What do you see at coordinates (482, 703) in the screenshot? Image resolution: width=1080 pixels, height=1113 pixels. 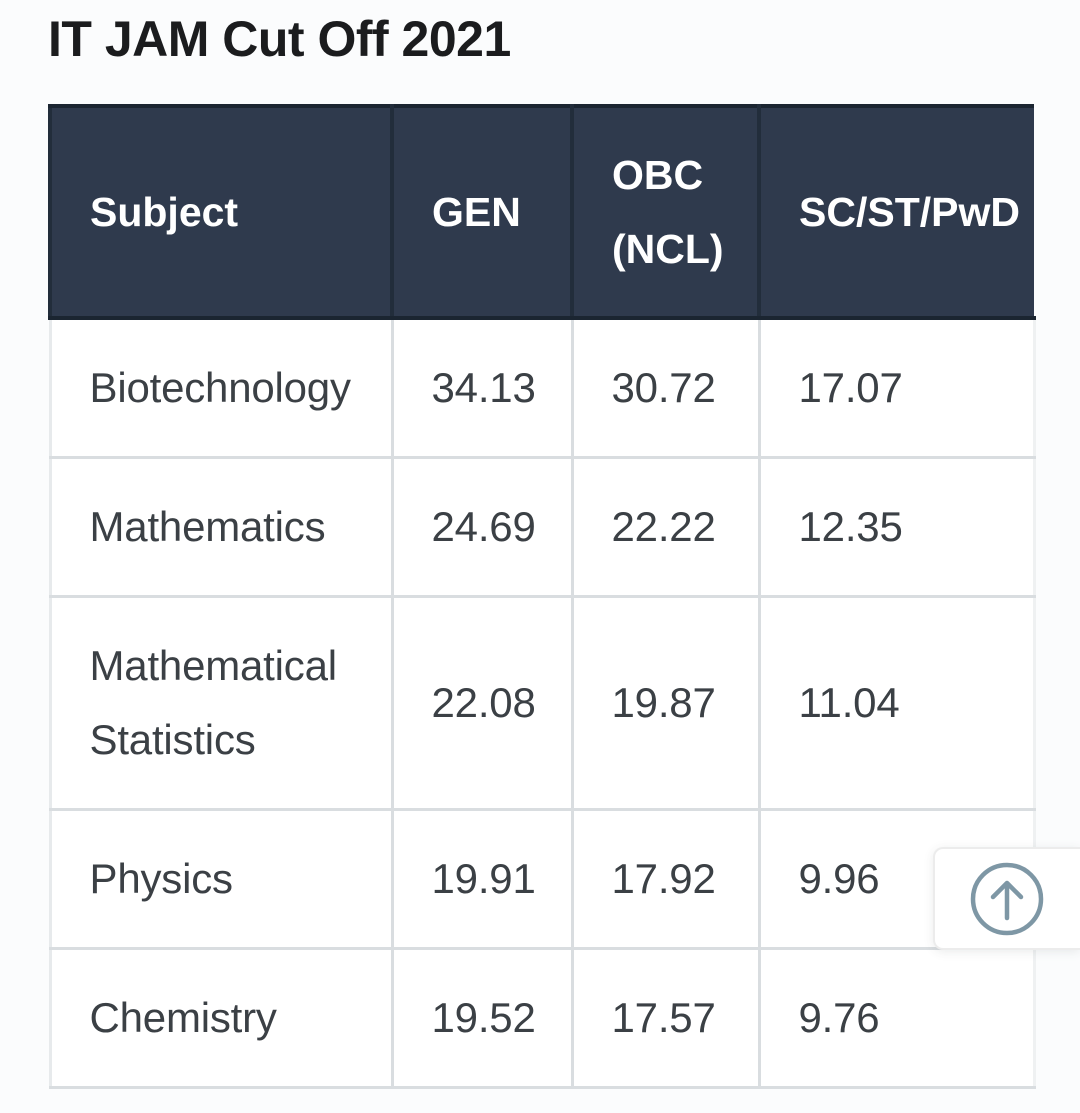 I see `score-cell: 22.08` at bounding box center [482, 703].